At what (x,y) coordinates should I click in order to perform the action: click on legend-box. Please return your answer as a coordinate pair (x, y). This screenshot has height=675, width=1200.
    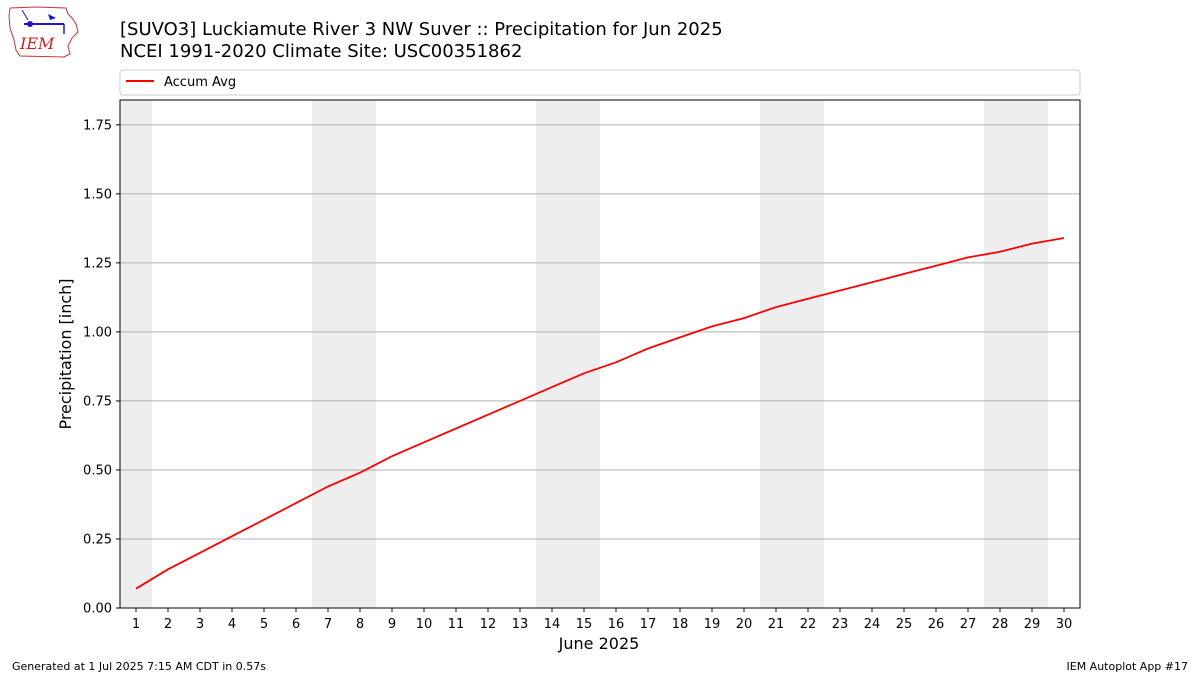
    Looking at the image, I should click on (600, 82).